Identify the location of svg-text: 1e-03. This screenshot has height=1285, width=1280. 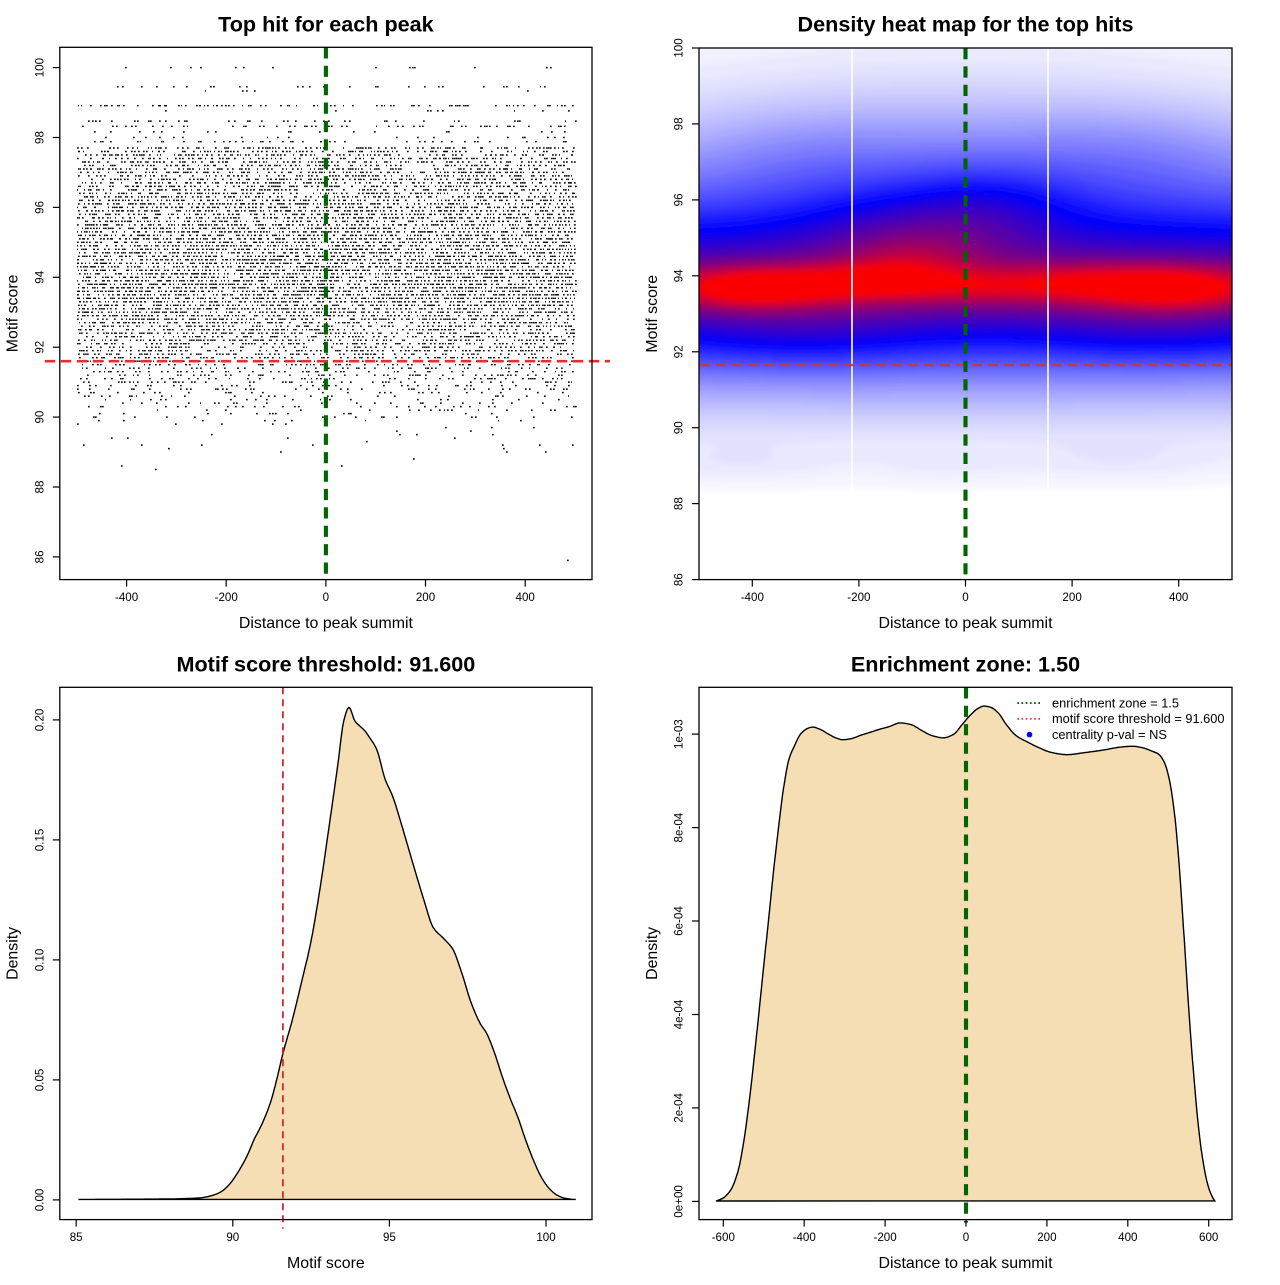
(679, 734).